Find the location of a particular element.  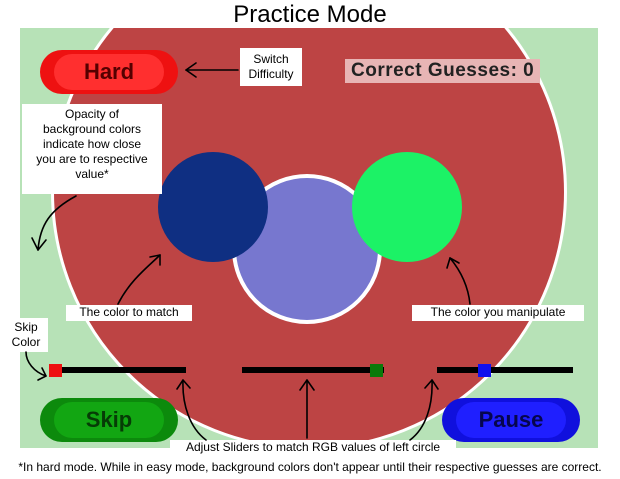

skip-button-label: Skip is located at coordinates (109, 419).